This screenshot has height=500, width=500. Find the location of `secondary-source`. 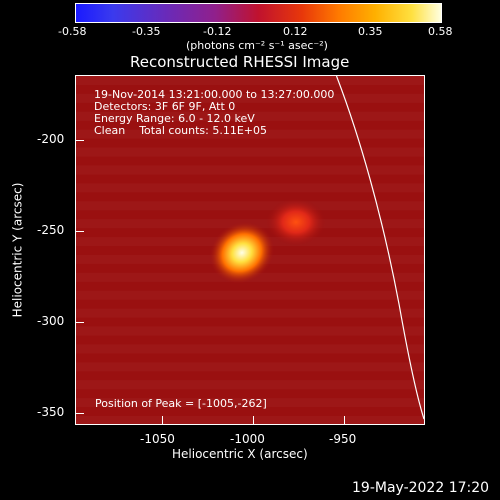

secondary-source is located at coordinates (296, 222).